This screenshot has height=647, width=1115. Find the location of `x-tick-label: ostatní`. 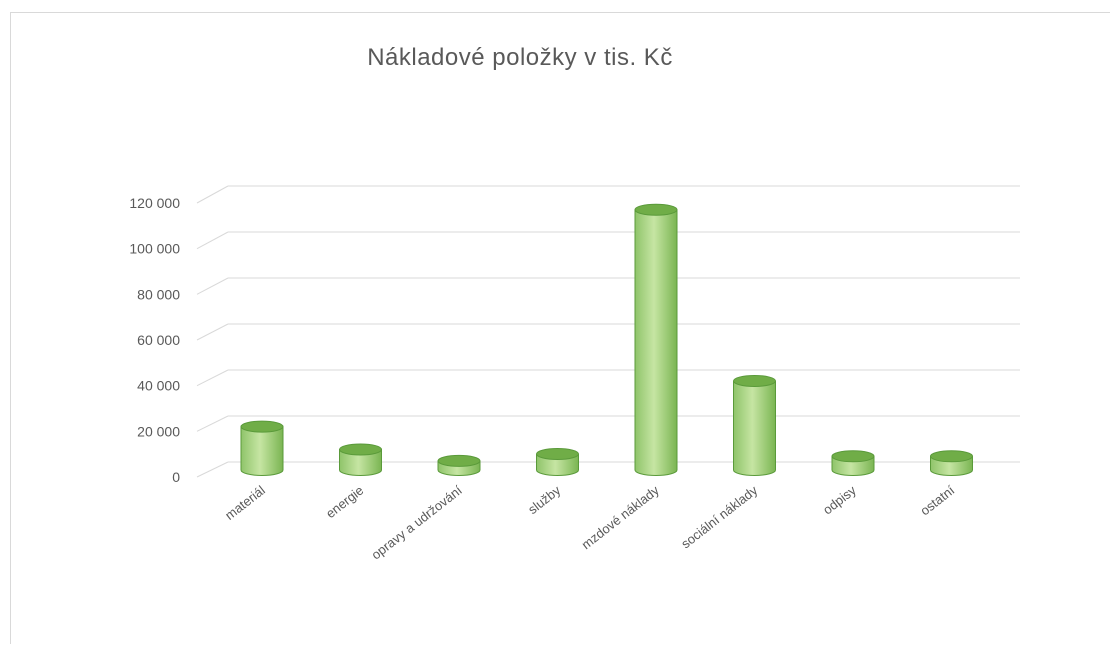

x-tick-label: ostatní is located at coordinates (937, 500).